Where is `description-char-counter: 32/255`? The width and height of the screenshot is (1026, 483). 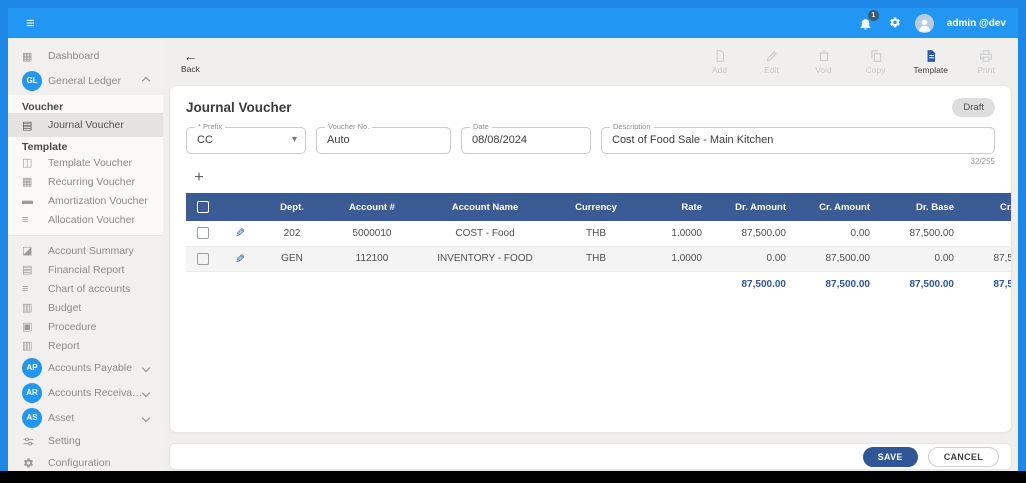 description-char-counter: 32/255 is located at coordinates (982, 161).